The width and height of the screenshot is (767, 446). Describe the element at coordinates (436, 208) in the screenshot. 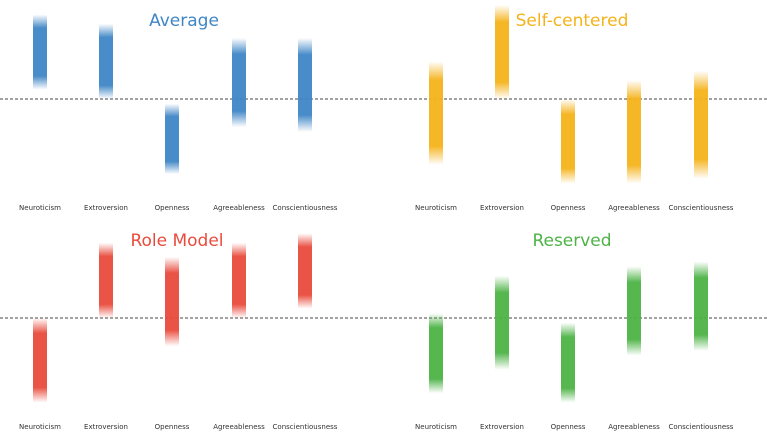

I see `self-centered-tick-neuroticism: Neuroticism` at that location.